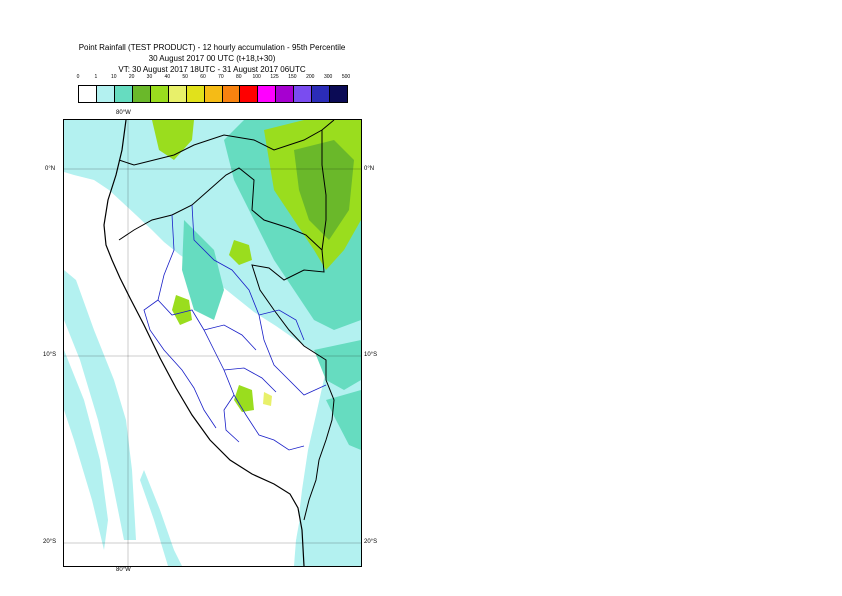  Describe the element at coordinates (310, 77) in the screenshot. I see `legend-label: 200` at that location.